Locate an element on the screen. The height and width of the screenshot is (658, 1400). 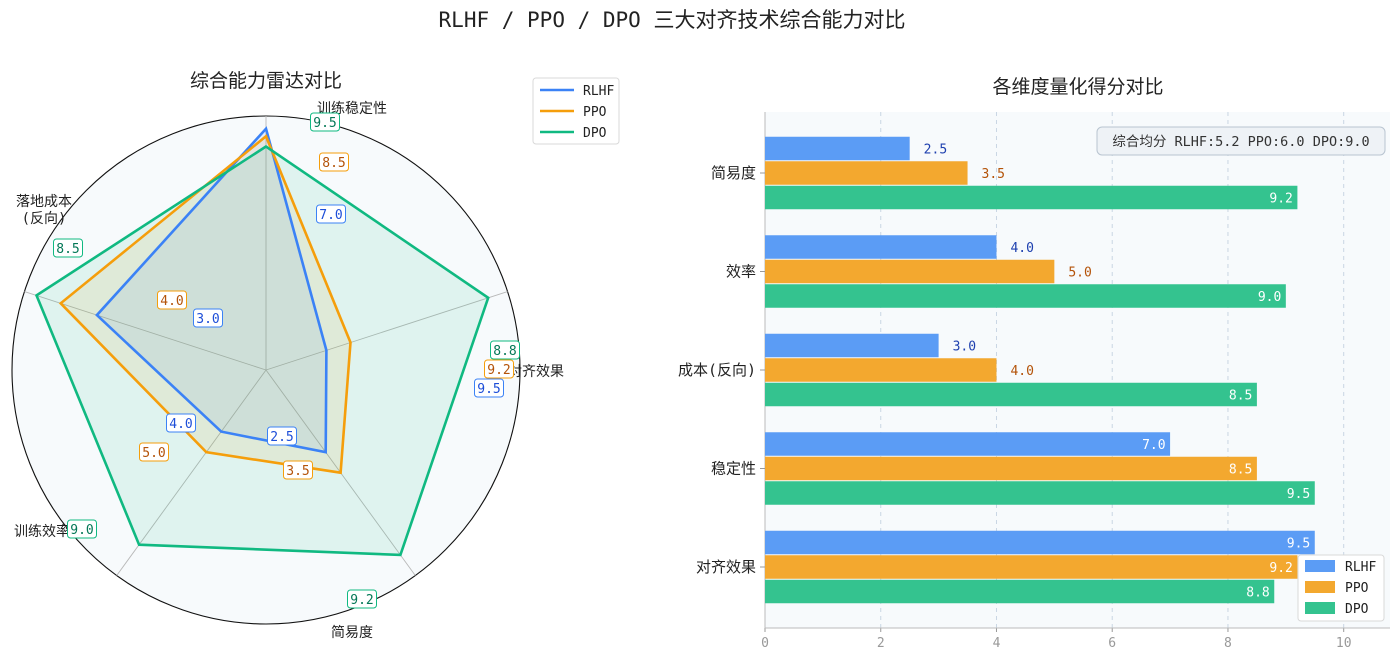
radar-legend-label: PPO is located at coordinates (595, 112).